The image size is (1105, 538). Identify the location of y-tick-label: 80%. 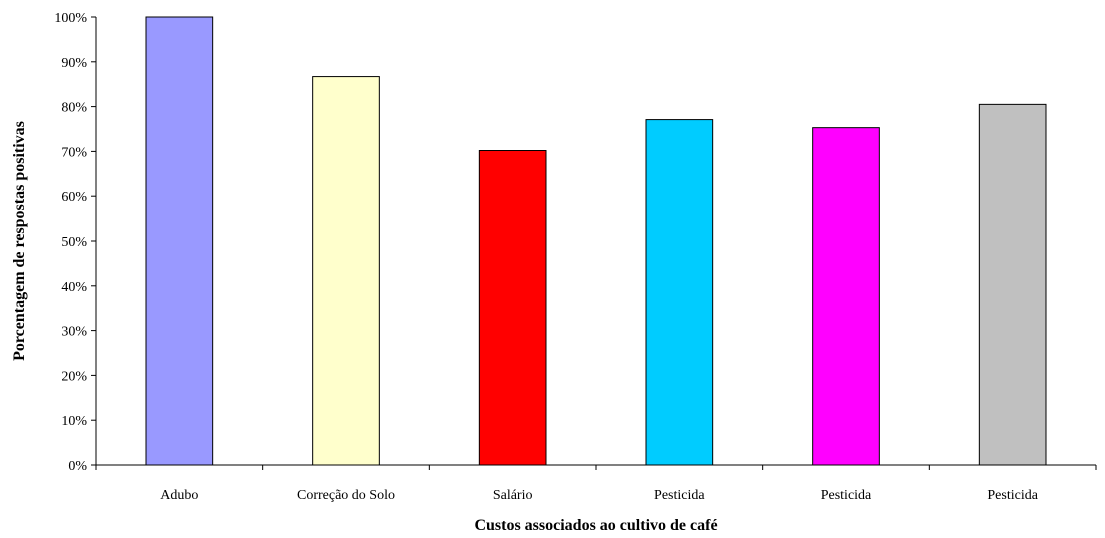
(74, 108).